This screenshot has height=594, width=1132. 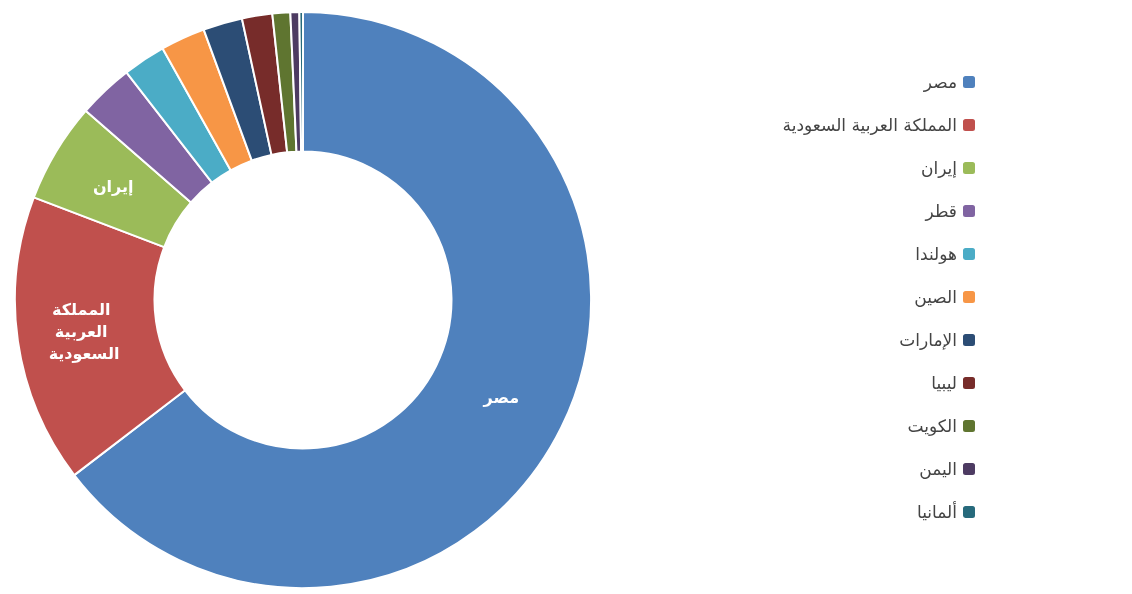 I want to click on legend-label: إيران, so click(x=938, y=168).